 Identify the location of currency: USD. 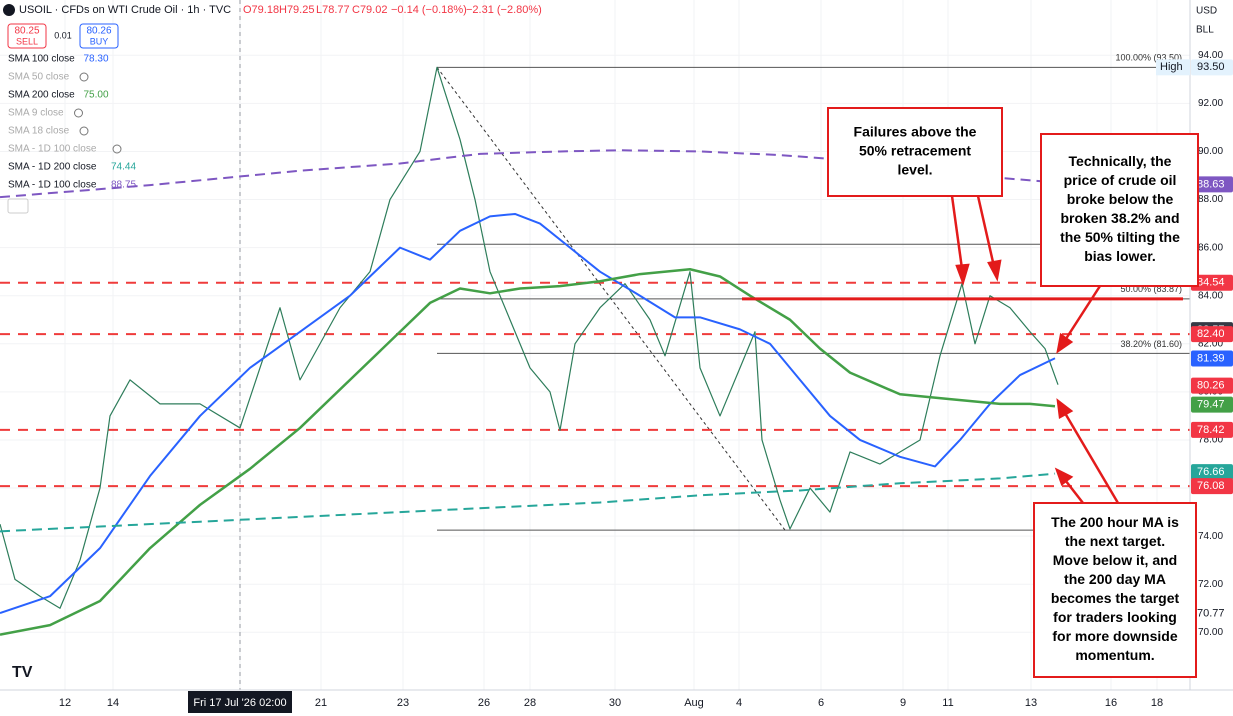
(1206, 11).